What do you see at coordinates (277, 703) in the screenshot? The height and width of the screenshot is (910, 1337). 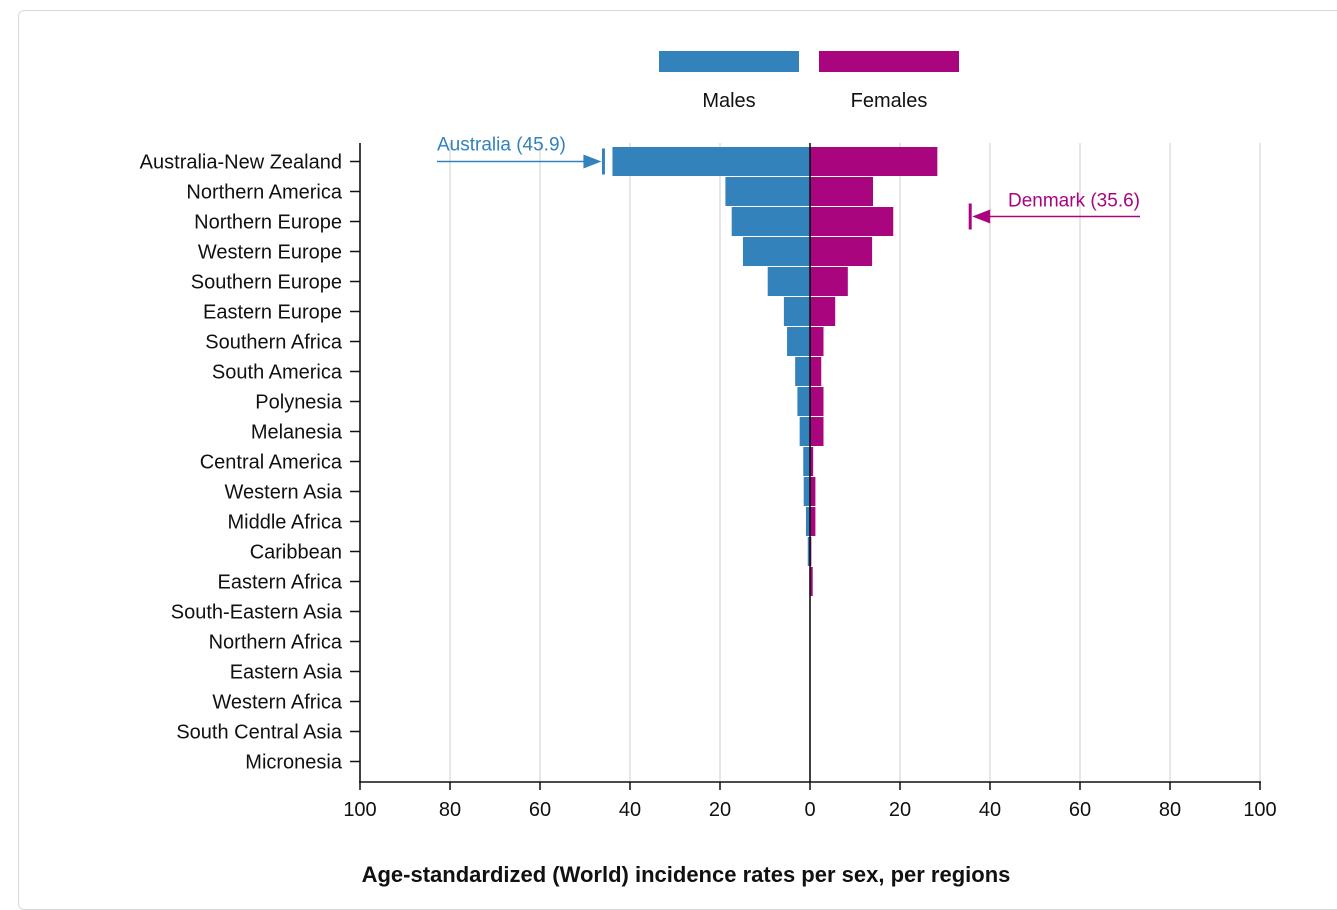 I see `category-label-western-africa: Western Africa` at bounding box center [277, 703].